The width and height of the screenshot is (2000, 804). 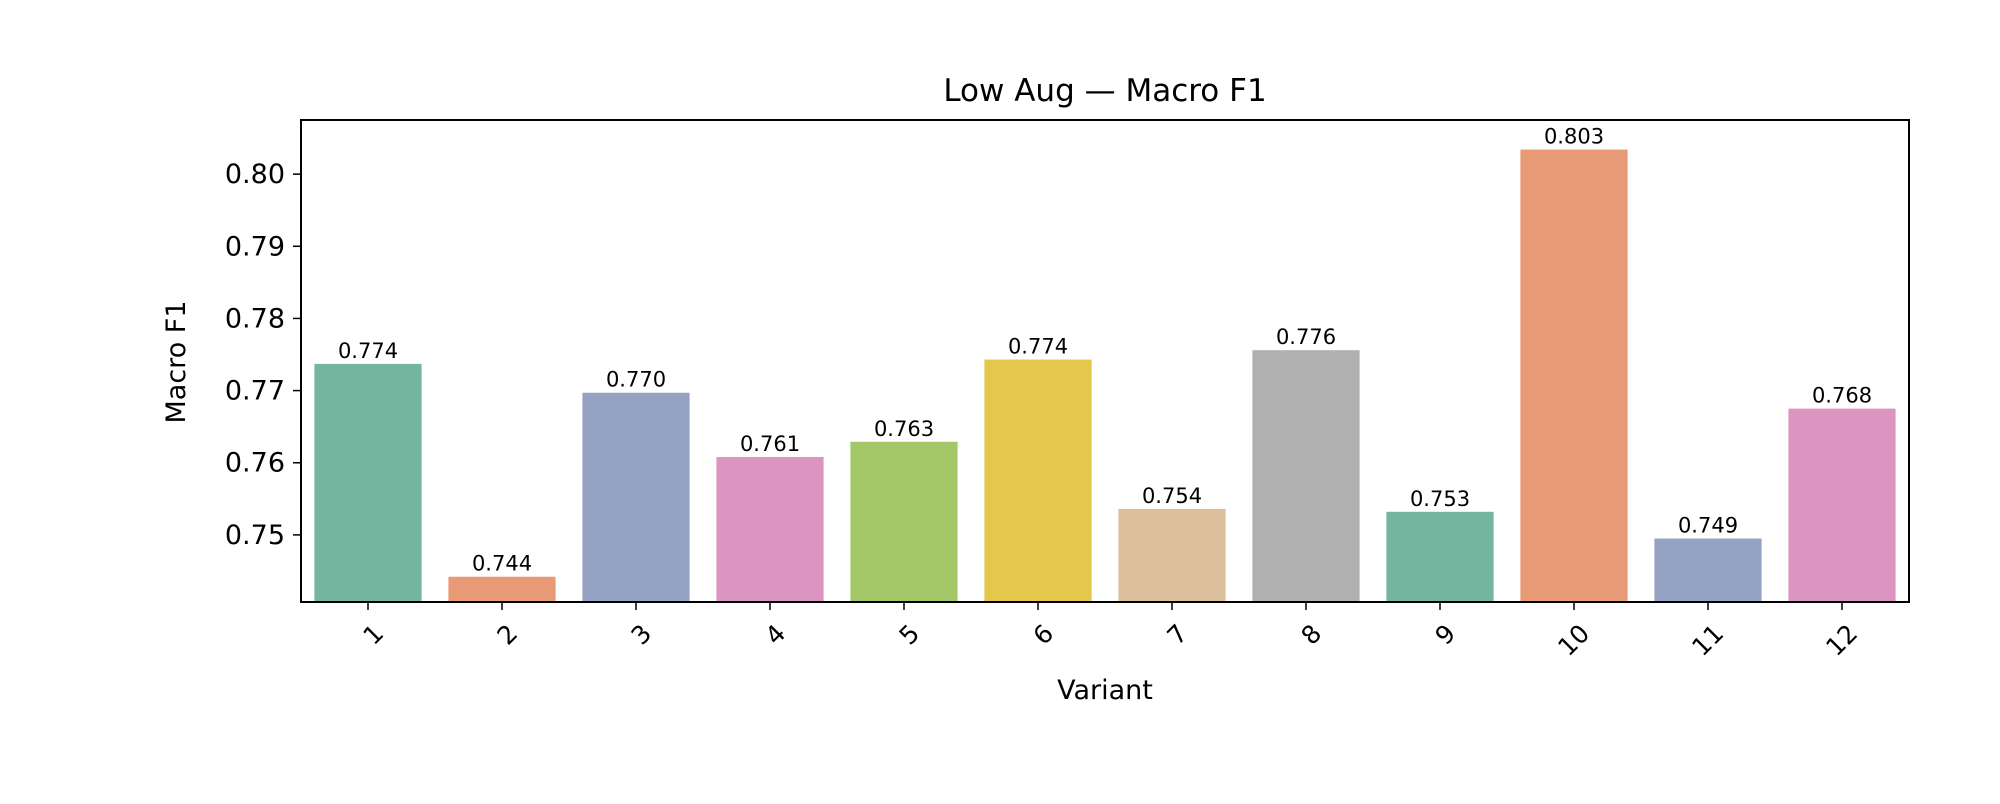 What do you see at coordinates (1172, 496) in the screenshot?
I see `data-label-7: 0.754` at bounding box center [1172, 496].